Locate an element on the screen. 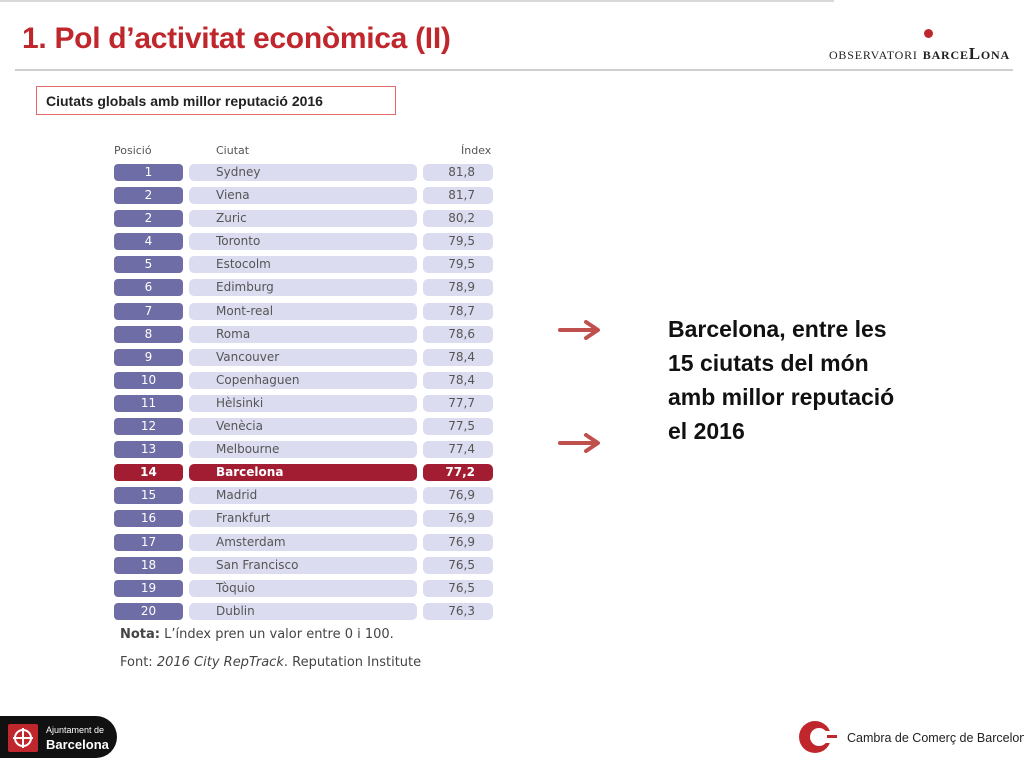 This screenshot has width=1024, height=768. row-position: 16 is located at coordinates (148, 519).